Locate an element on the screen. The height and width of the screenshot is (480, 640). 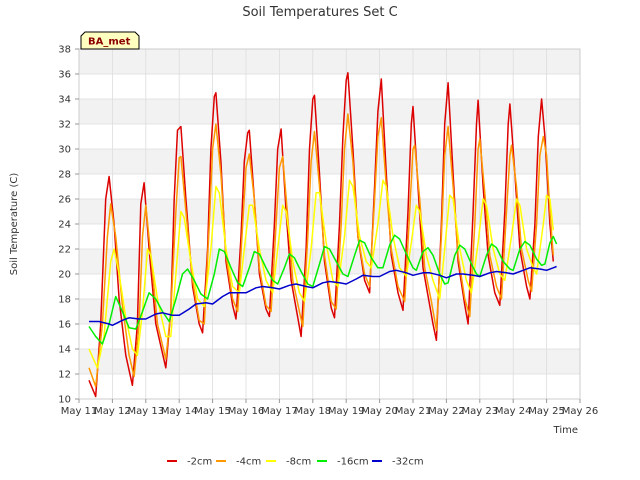
x-tick-label: May 23 is located at coordinates (480, 411).